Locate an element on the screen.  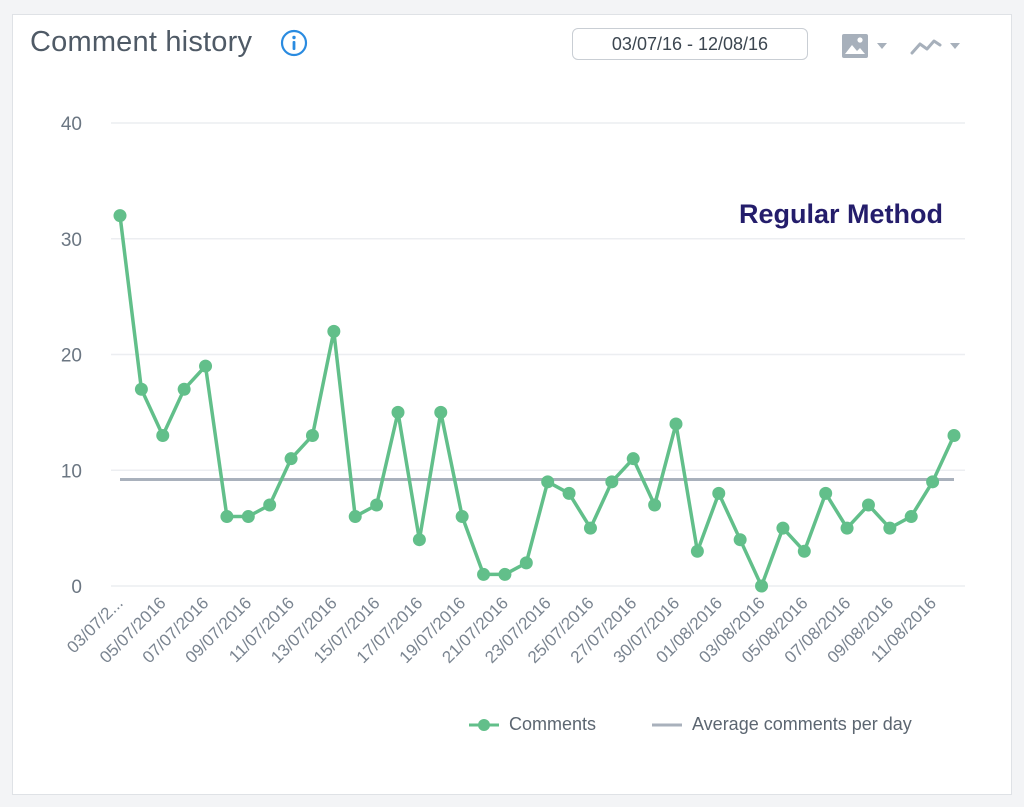
y-tick-label: 20 is located at coordinates (71, 356).